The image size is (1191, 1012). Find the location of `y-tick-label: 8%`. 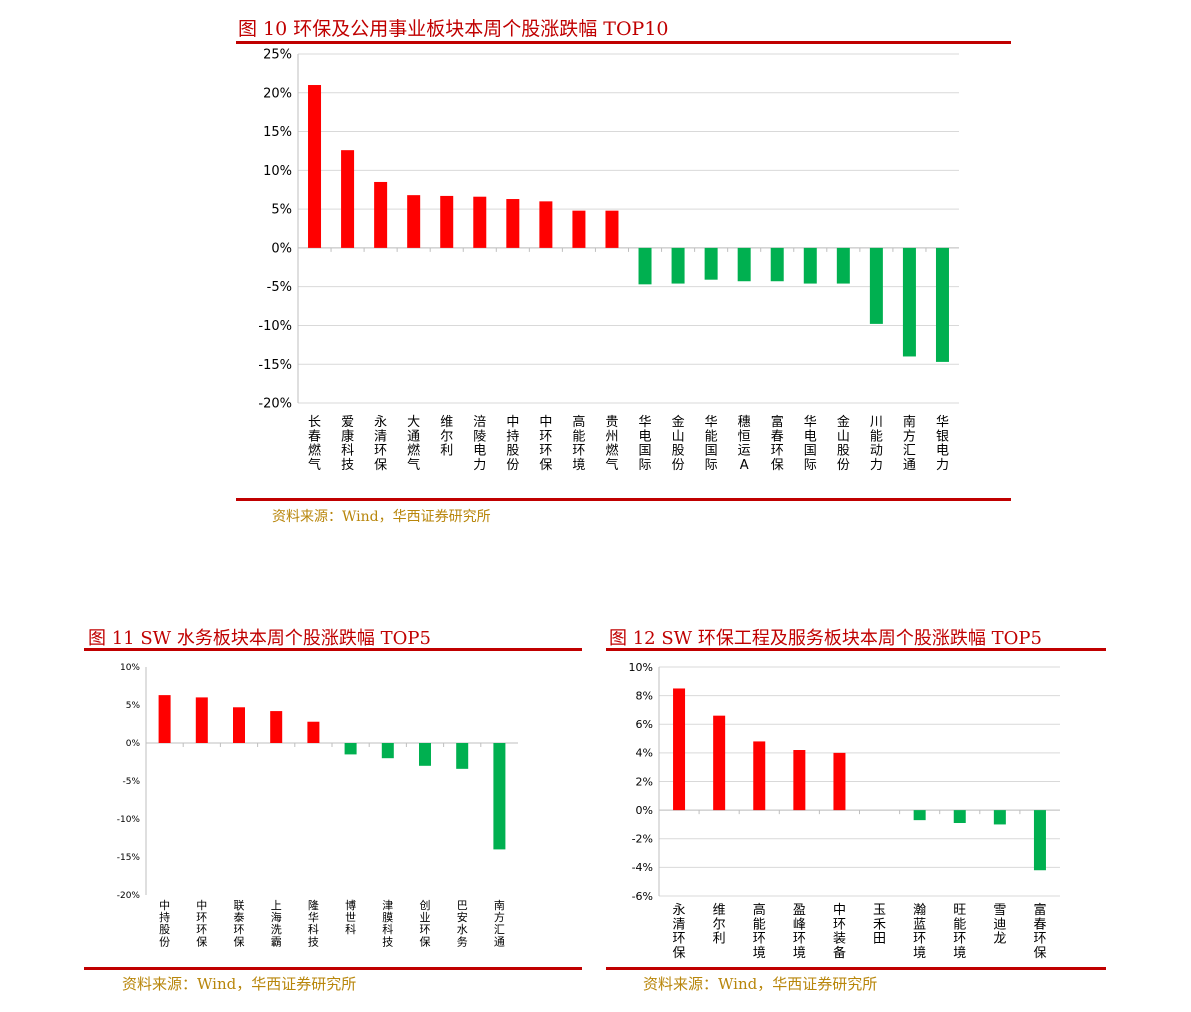

y-tick-label: 8% is located at coordinates (644, 695).